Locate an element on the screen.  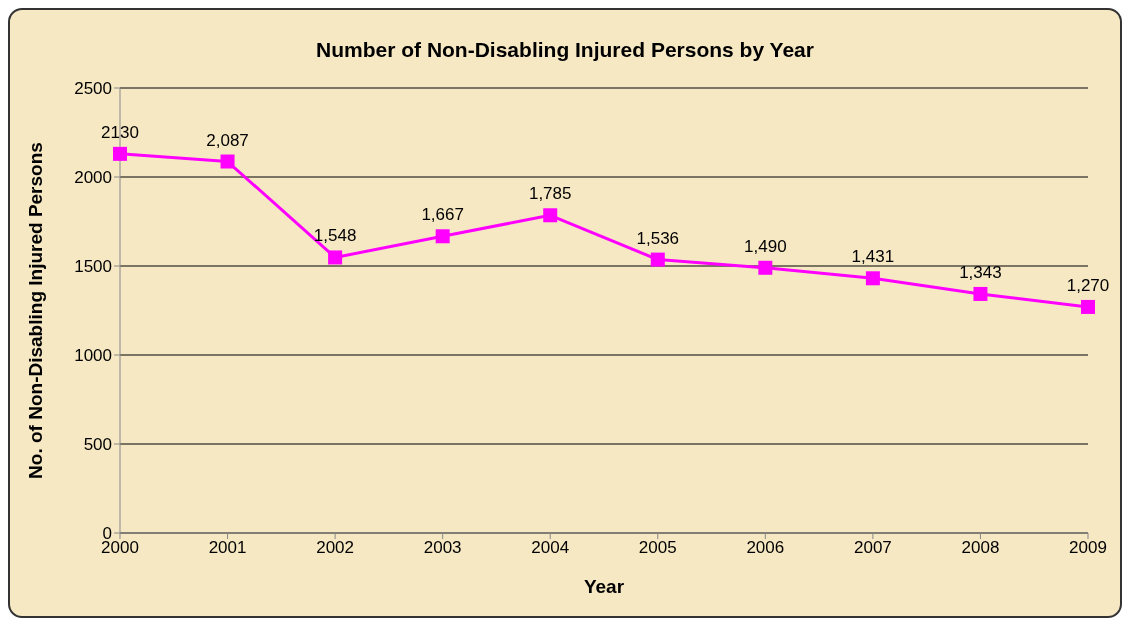
x-tick-label: 2008 is located at coordinates (980, 548).